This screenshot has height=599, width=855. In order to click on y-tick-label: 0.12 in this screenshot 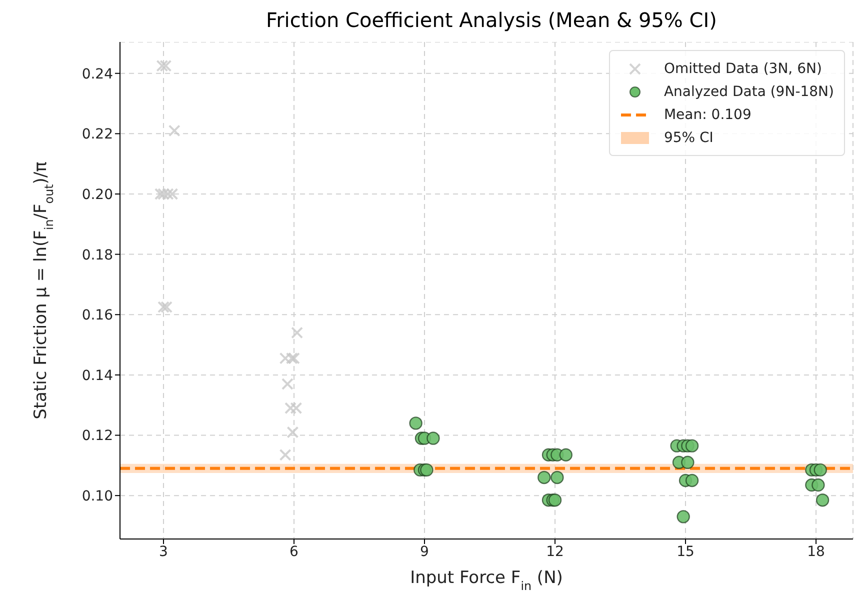, I will do `click(97, 436)`.